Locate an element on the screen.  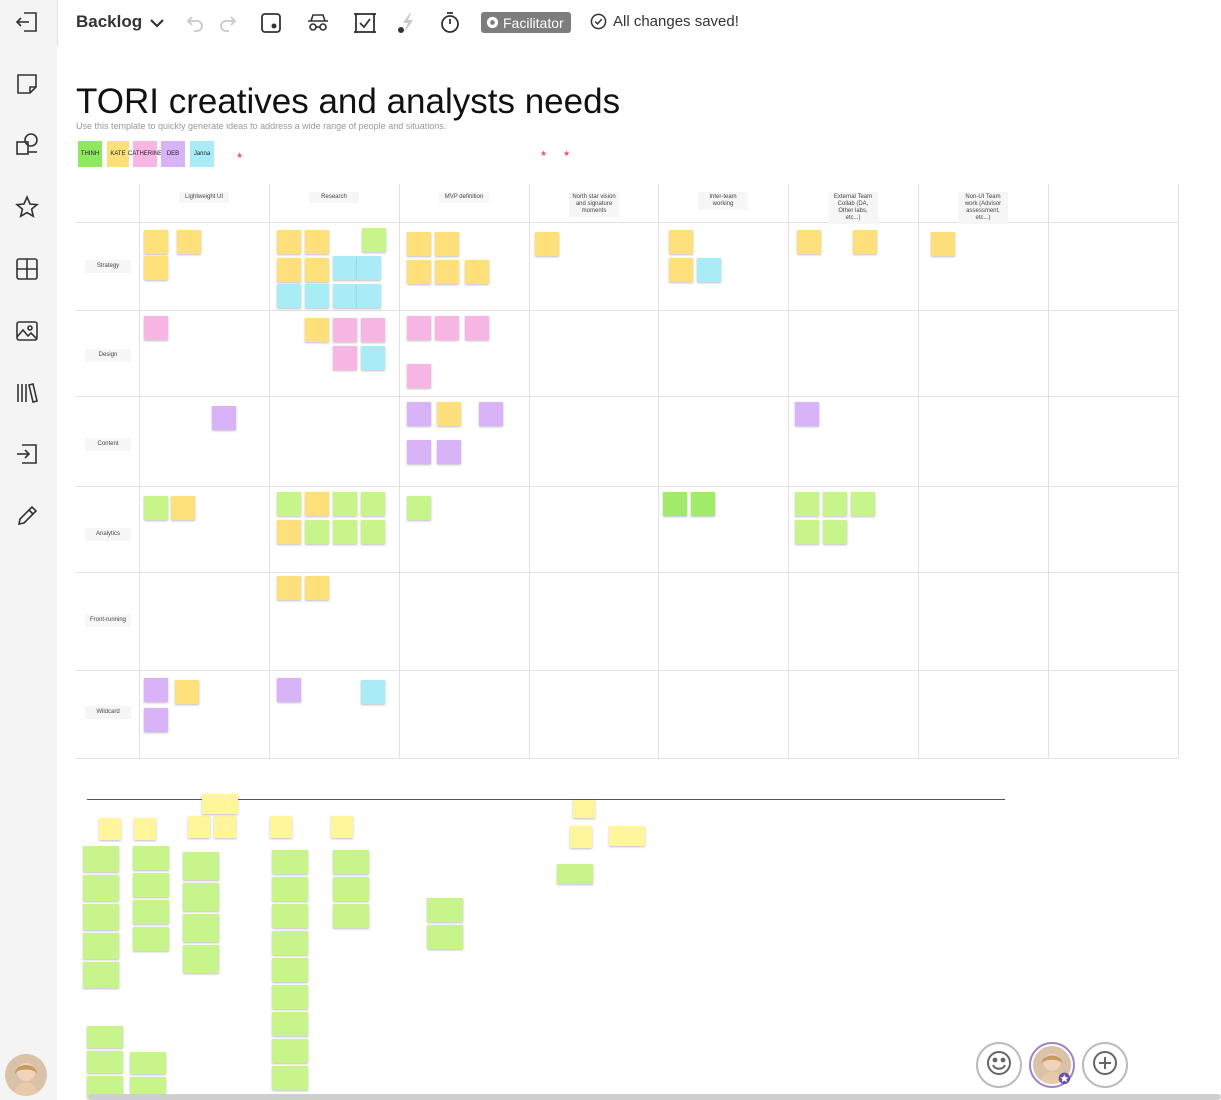
legend-item: Janna is located at coordinates (202, 154).